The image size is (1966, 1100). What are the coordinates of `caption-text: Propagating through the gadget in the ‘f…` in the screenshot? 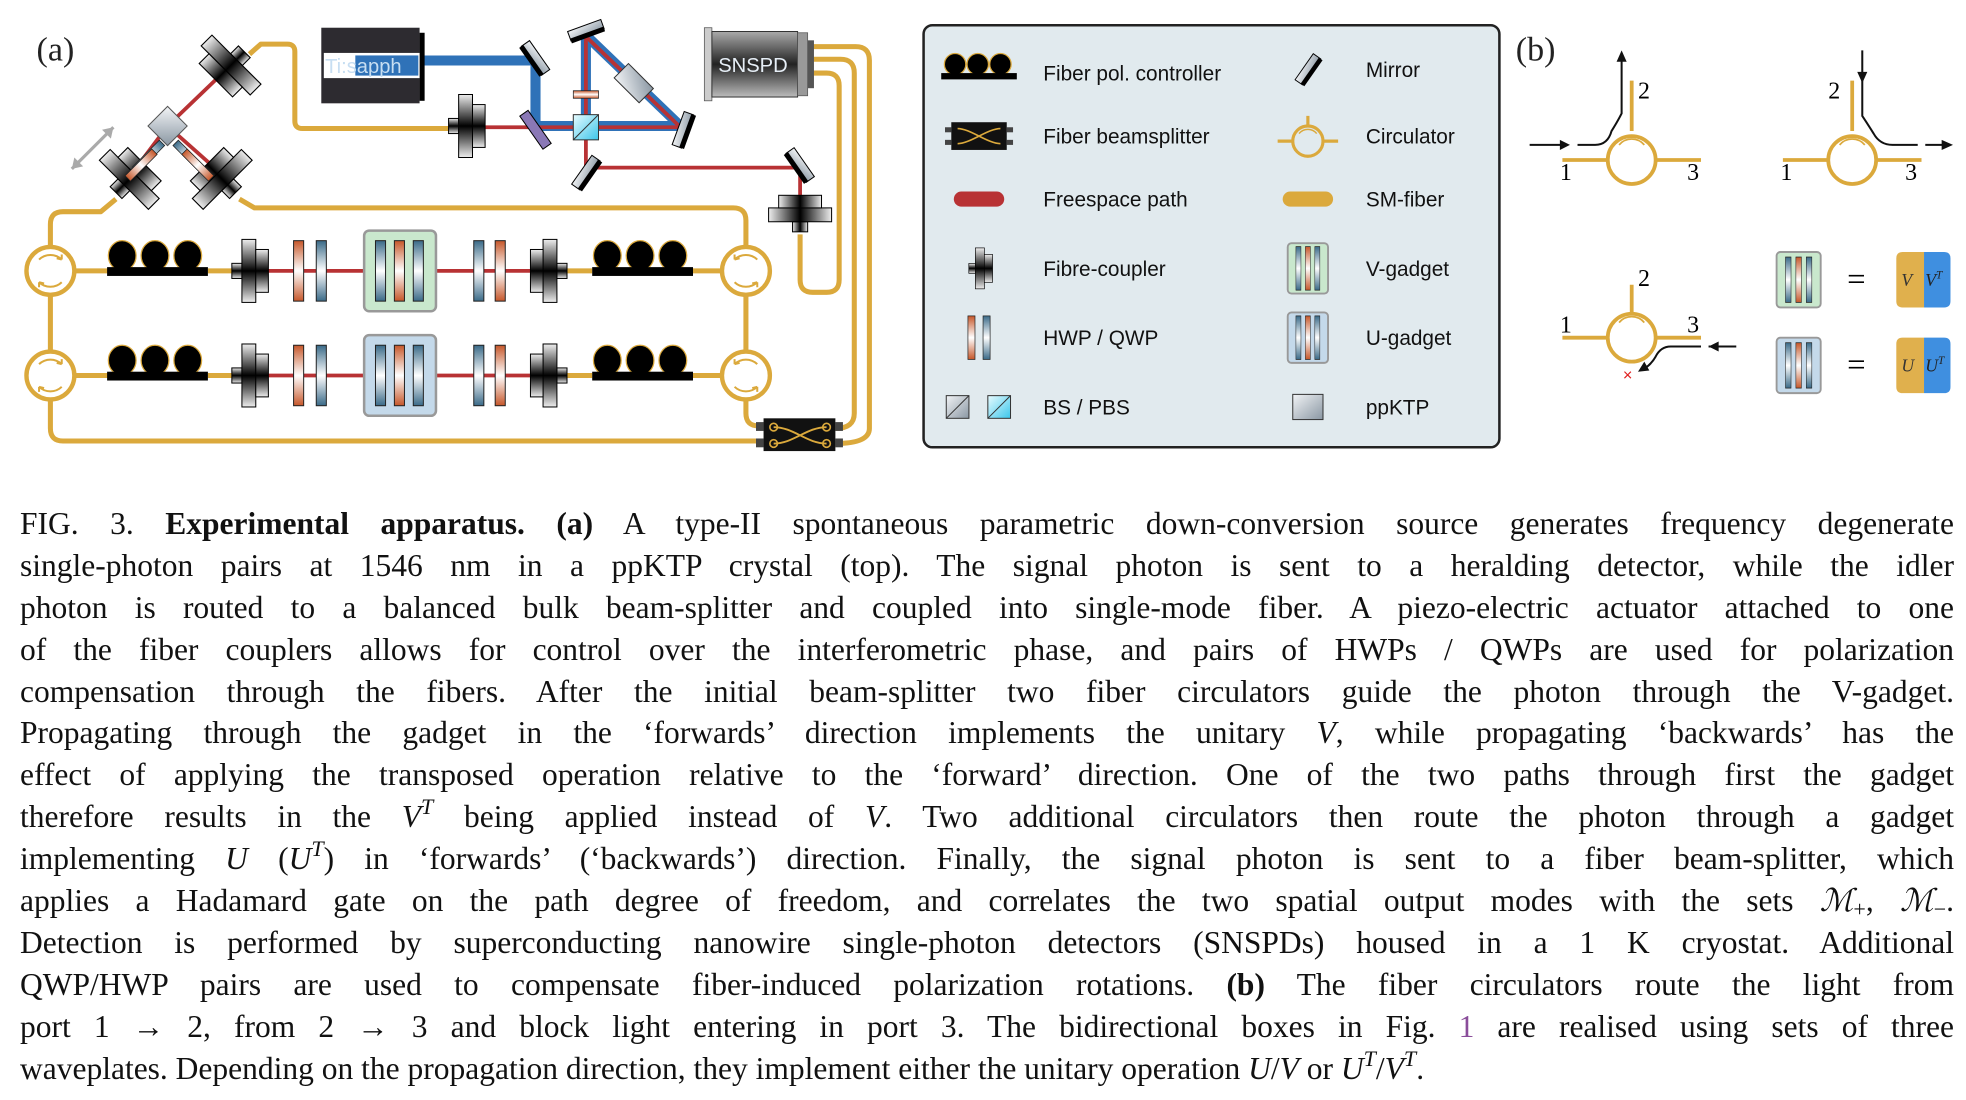 It's located at (668, 733).